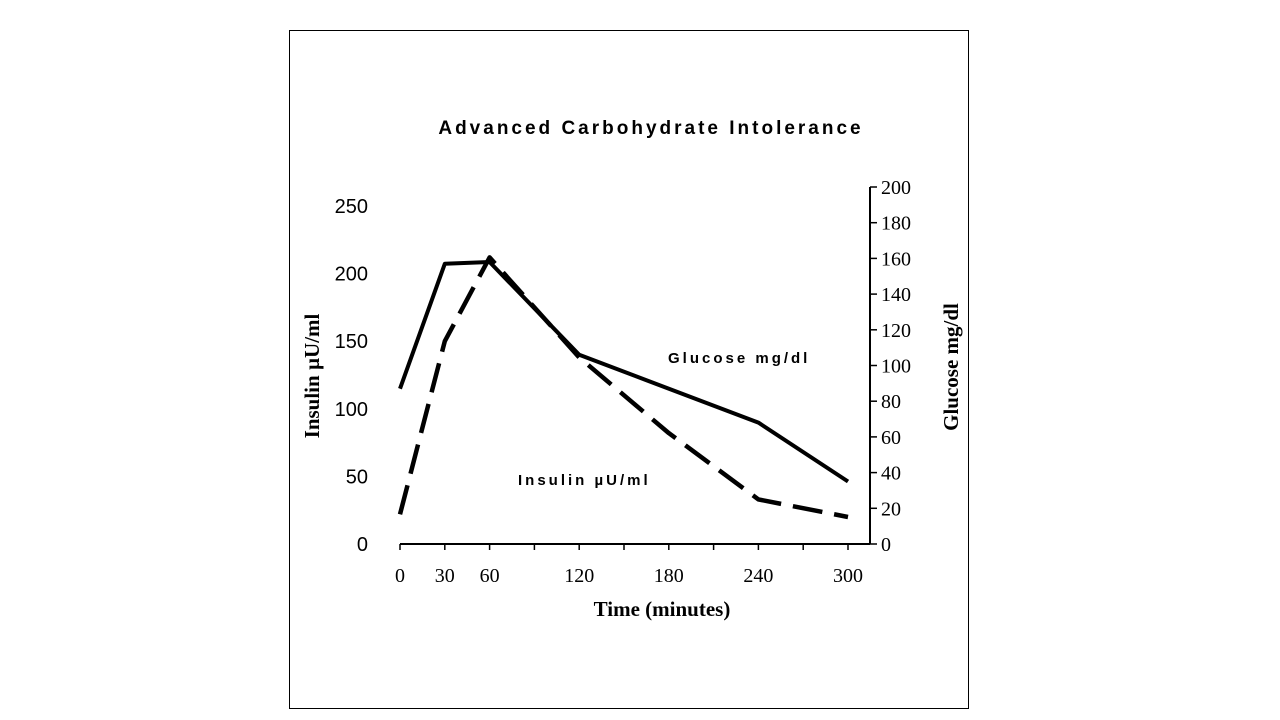  What do you see at coordinates (490, 576) in the screenshot?
I see `x-tick-label: 60` at bounding box center [490, 576].